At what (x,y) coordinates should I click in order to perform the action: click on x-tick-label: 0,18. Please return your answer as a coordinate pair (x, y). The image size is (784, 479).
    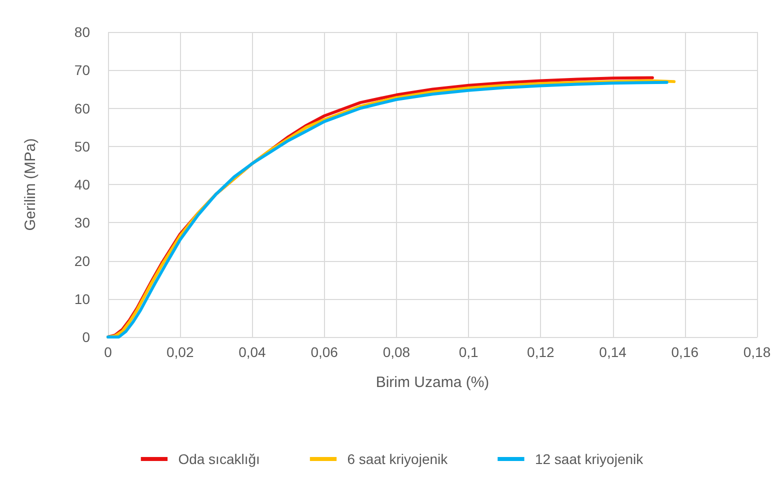
    Looking at the image, I should click on (757, 352).